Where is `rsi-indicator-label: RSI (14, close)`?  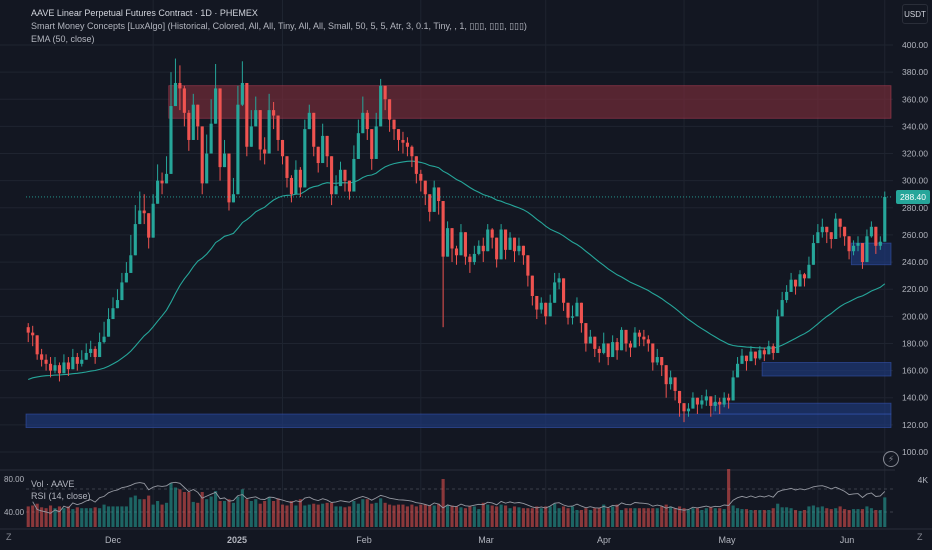
rsi-indicator-label: RSI (14, close) is located at coordinates (61, 496).